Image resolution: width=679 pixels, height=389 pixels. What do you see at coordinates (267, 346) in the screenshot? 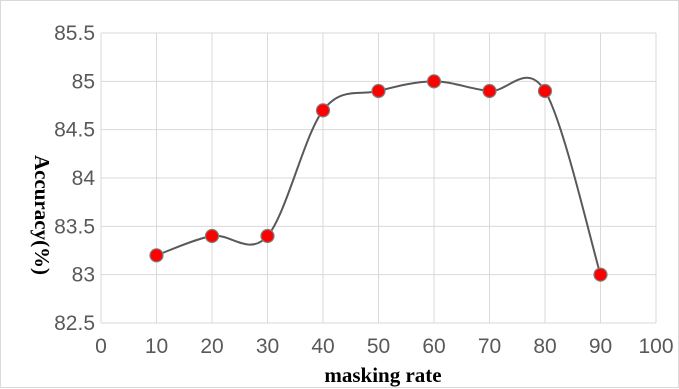
I see `x-tick-label: 30` at bounding box center [267, 346].